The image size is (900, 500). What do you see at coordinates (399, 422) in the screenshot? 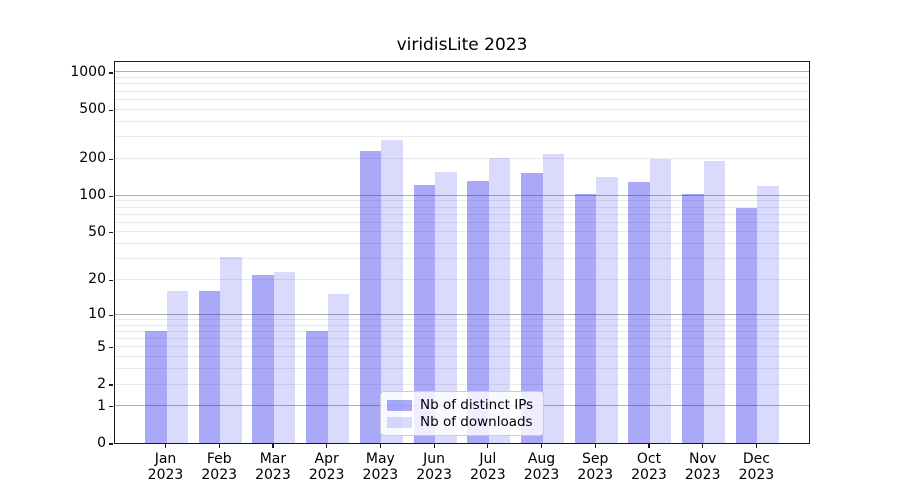
I see `legend-swatch-downloads` at bounding box center [399, 422].